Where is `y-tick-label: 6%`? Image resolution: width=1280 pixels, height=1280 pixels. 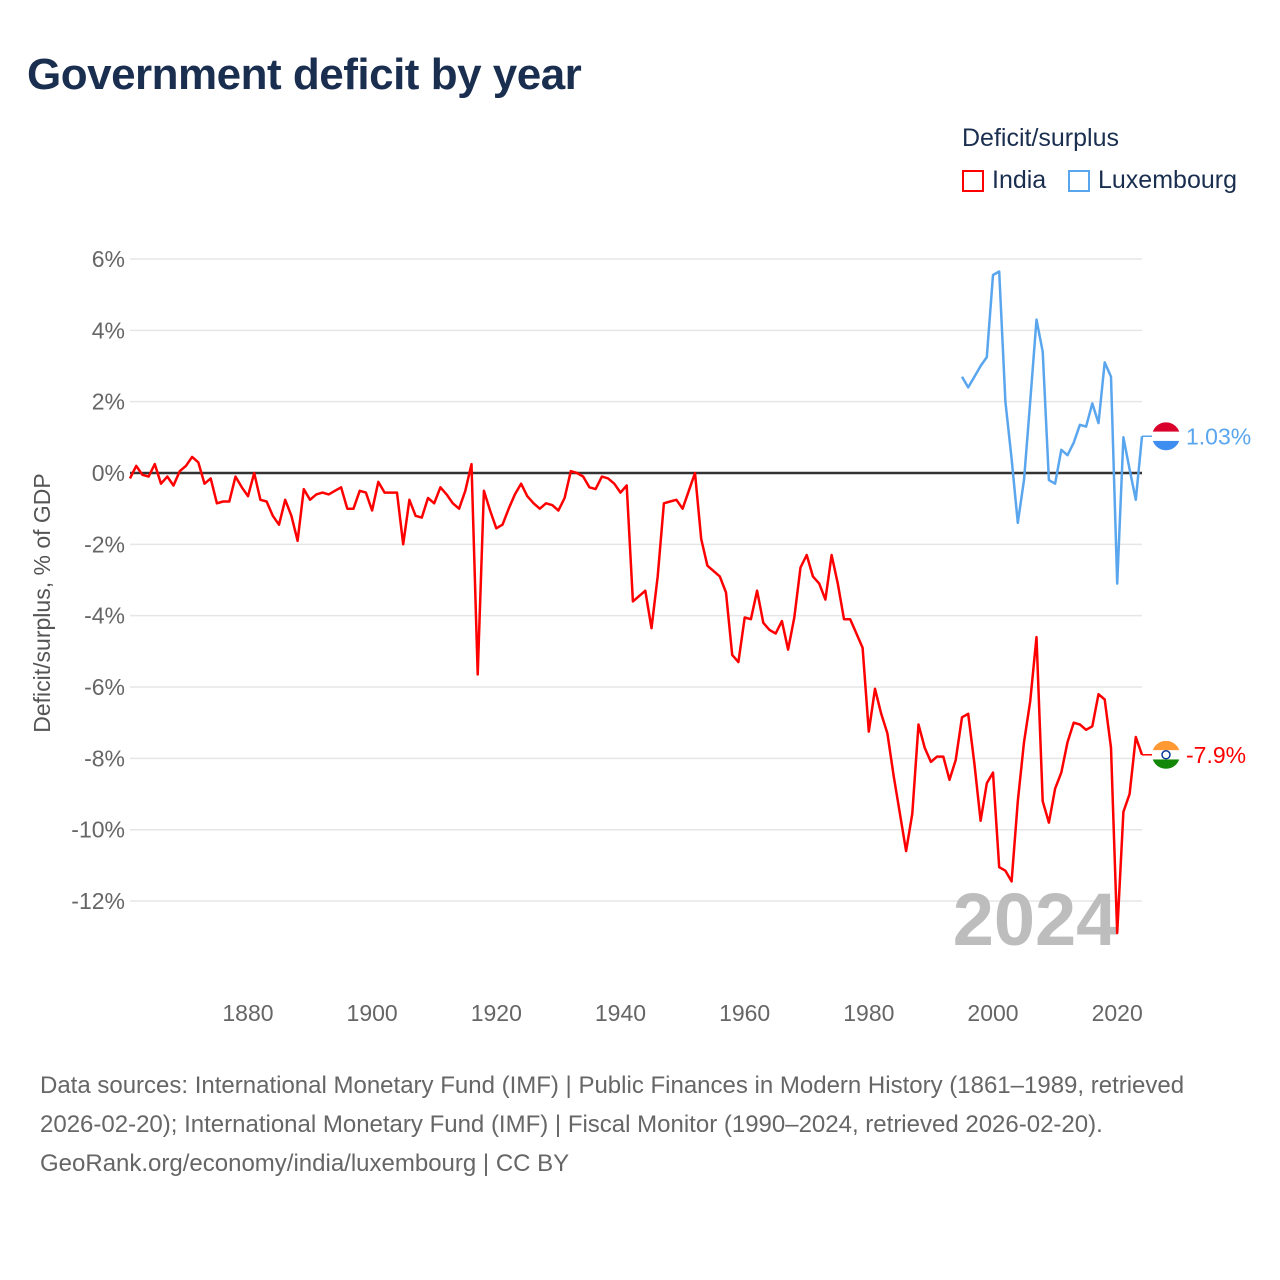
y-tick-label: 6% is located at coordinates (108, 259).